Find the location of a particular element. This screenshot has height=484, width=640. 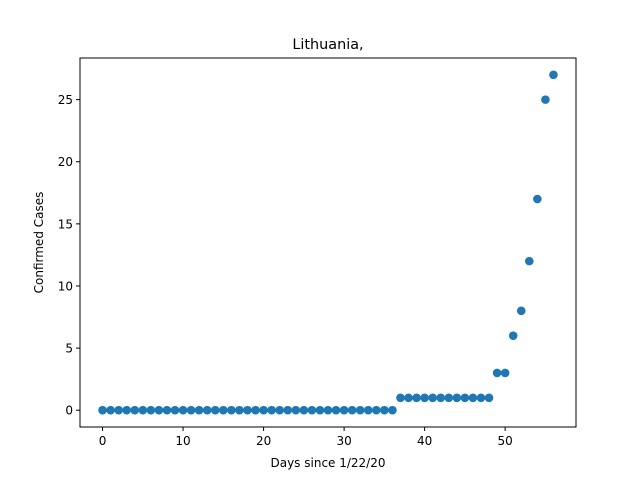

y-tick-label: 15 is located at coordinates (65, 224).